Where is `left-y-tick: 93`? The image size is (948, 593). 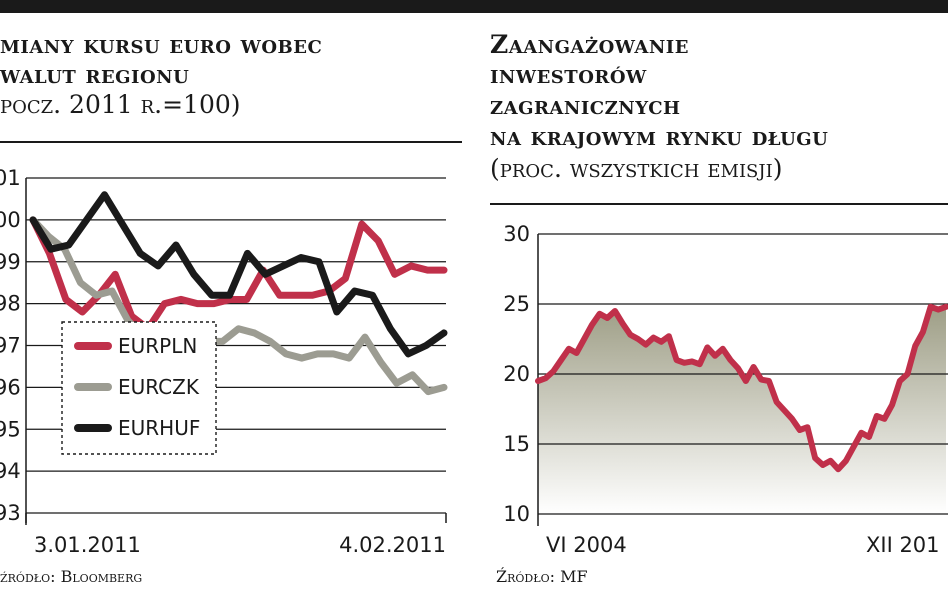 left-y-tick: 93 is located at coordinates (10, 513).